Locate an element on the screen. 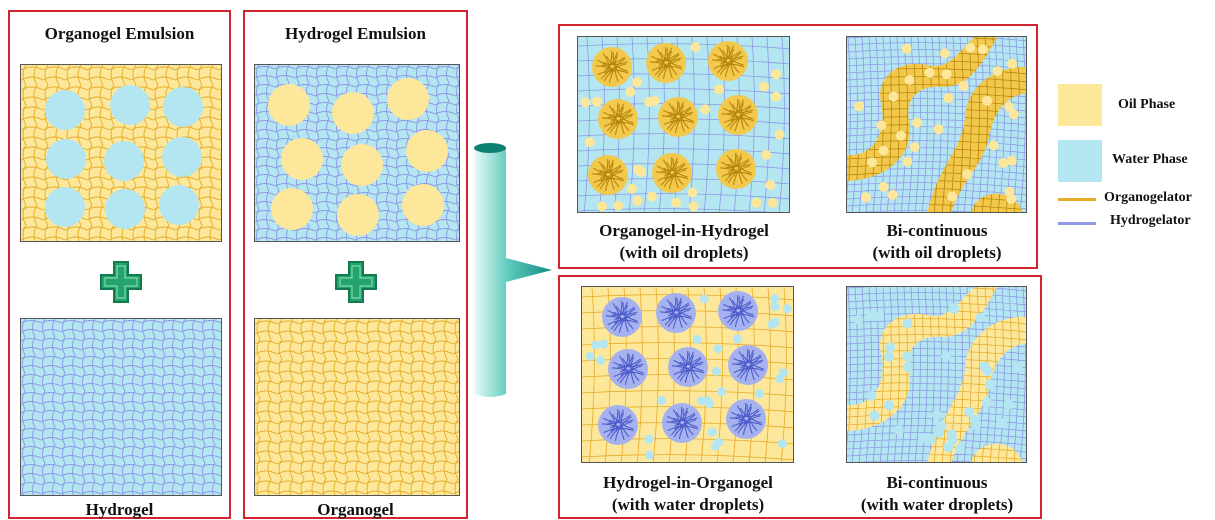  hydrogel-in-organogel-illustration is located at coordinates (687, 374).